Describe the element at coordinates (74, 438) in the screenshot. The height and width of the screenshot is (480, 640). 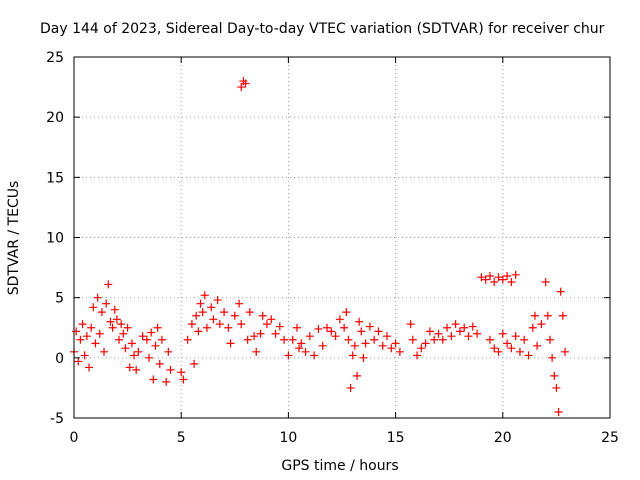
I see `x-tick-label: 0` at that location.